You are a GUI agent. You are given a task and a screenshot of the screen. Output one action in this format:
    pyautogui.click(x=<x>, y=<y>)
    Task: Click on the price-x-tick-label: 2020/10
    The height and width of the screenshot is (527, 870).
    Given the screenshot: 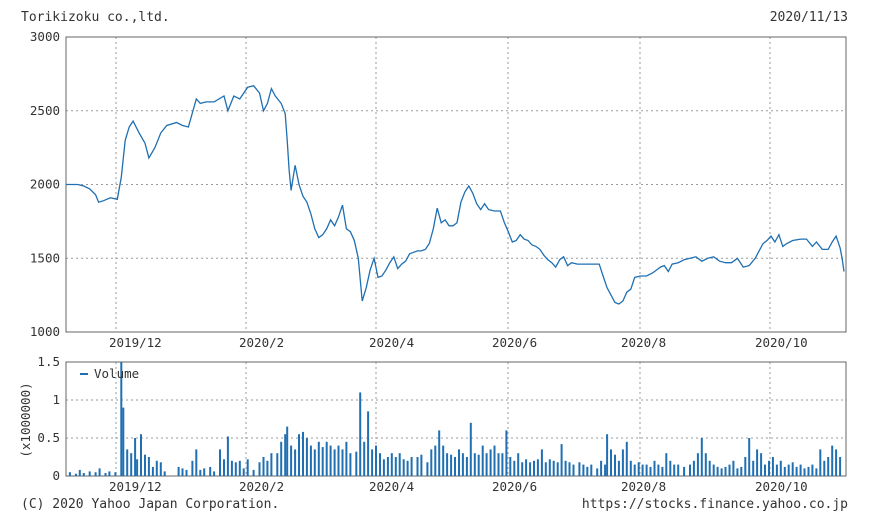 What is the action you would take?
    pyautogui.click(x=781, y=342)
    